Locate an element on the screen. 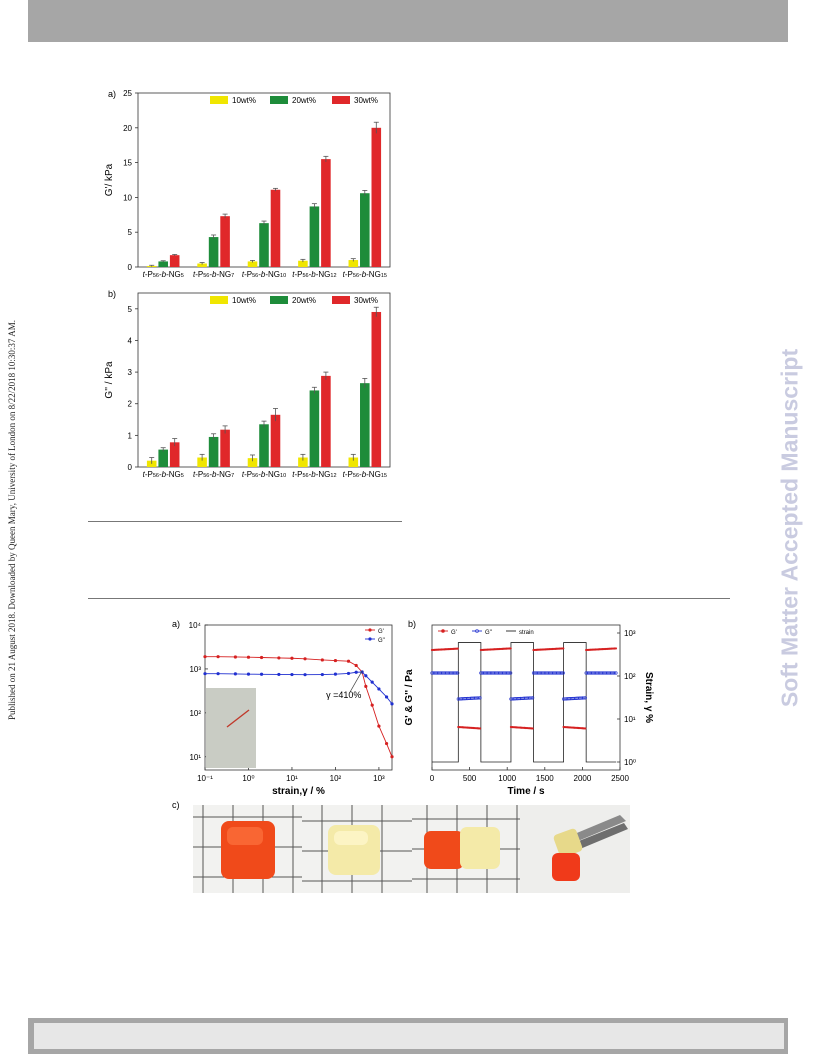  fig1b-ytick-label: 2 is located at coordinates (130, 404).